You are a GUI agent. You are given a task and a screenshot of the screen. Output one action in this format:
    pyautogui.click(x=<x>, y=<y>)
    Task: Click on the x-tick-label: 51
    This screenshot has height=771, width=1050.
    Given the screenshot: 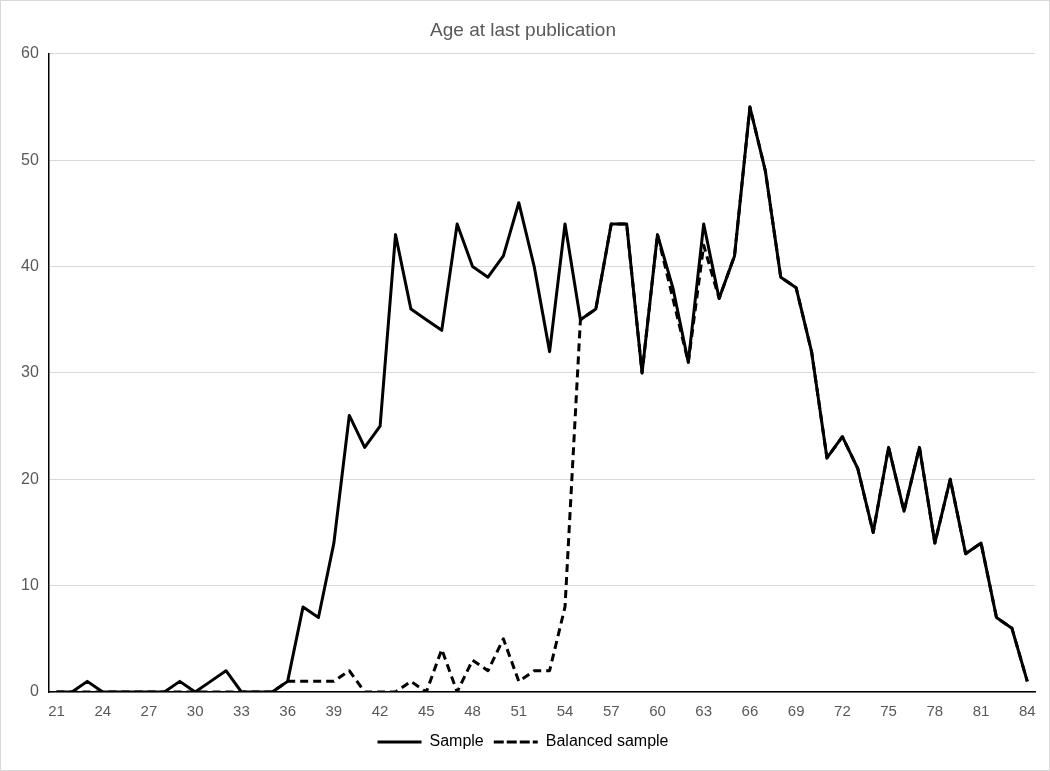 What is the action you would take?
    pyautogui.click(x=519, y=711)
    